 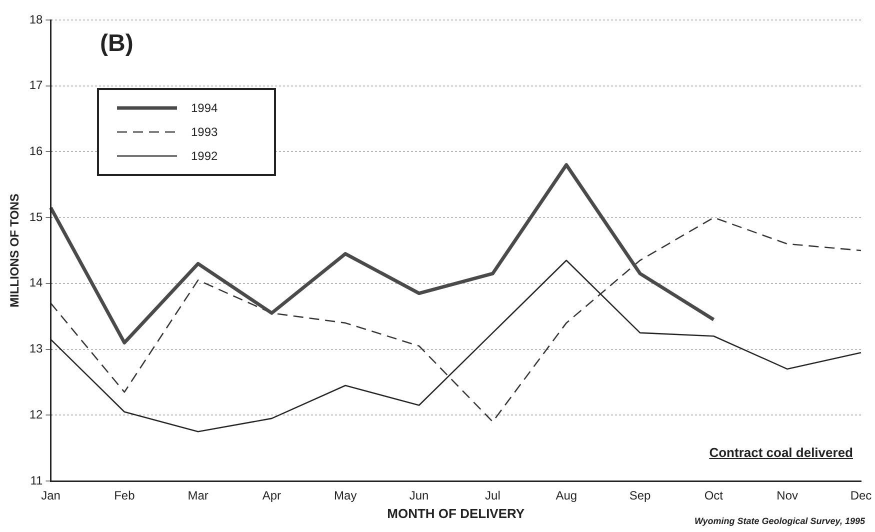 I want to click on y-tick-label: 18, so click(x=36, y=19).